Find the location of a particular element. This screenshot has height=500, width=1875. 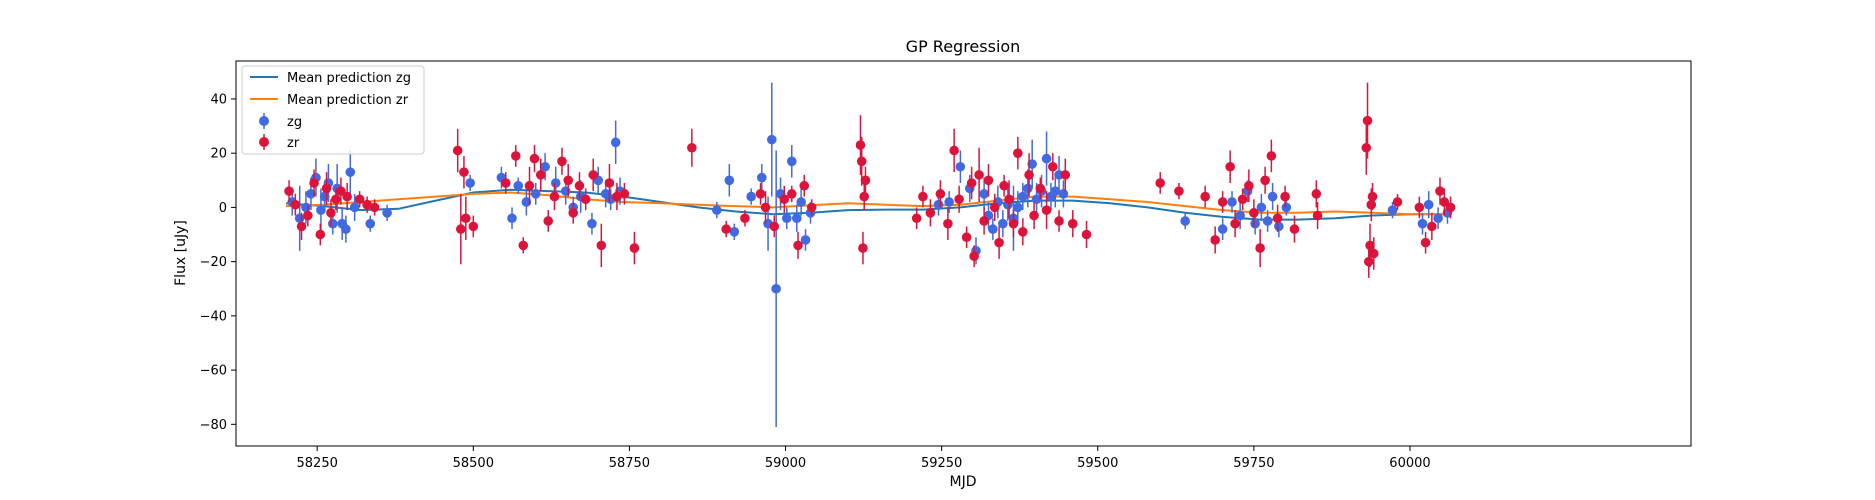

chart-title: GP Regression is located at coordinates (963, 46).